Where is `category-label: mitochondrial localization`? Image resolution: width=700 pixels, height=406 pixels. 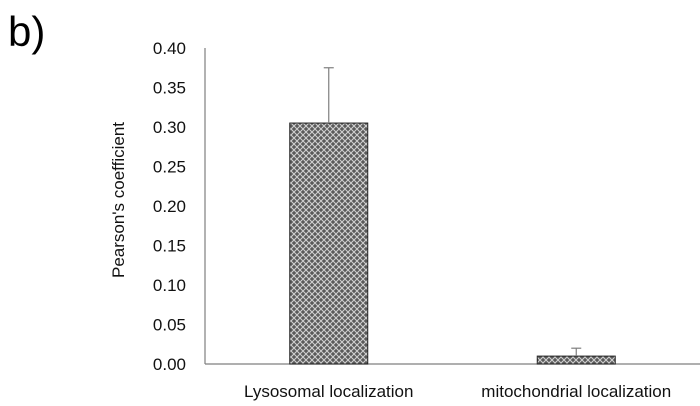 category-label: mitochondrial localization is located at coordinates (576, 391).